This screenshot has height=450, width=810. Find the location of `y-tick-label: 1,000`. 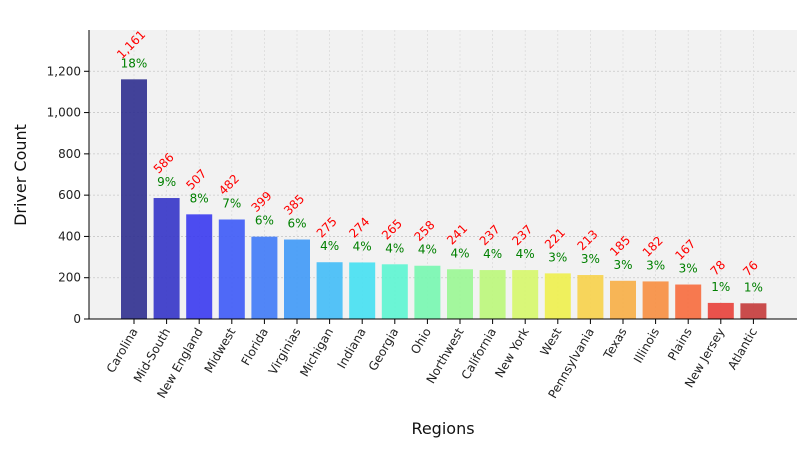

y-tick-label: 1,000 is located at coordinates (64, 113).